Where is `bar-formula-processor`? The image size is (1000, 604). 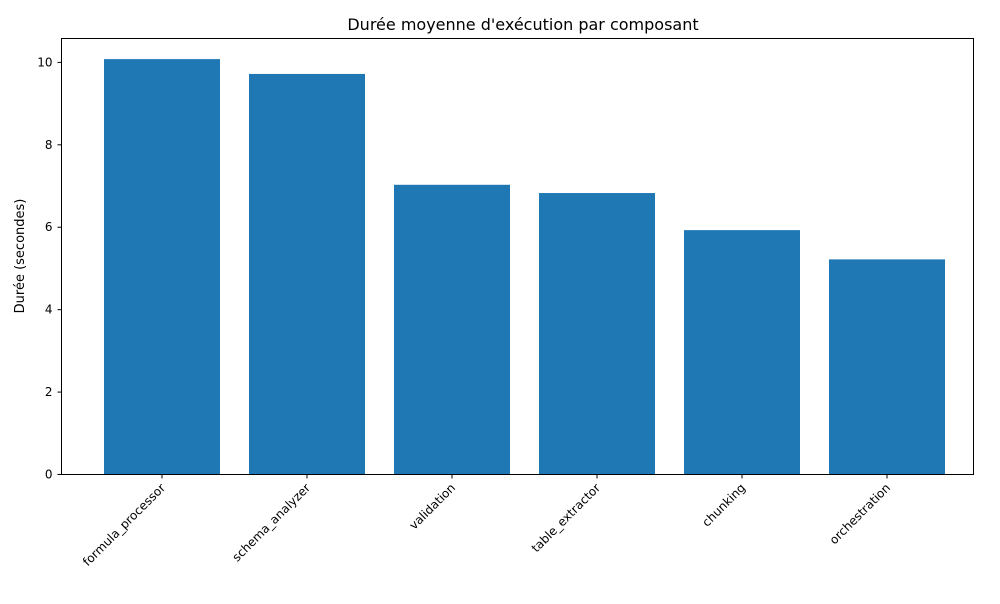
bar-formula-processor is located at coordinates (162, 267).